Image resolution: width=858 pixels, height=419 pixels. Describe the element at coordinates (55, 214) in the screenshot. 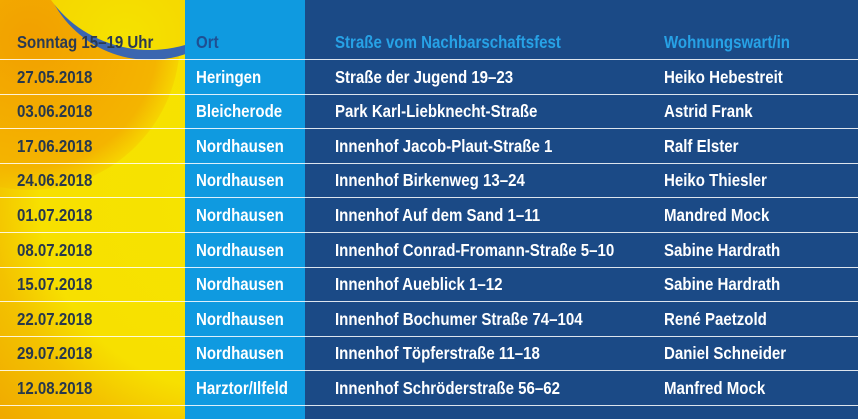

I see `cell-date: 01.07.2018` at that location.